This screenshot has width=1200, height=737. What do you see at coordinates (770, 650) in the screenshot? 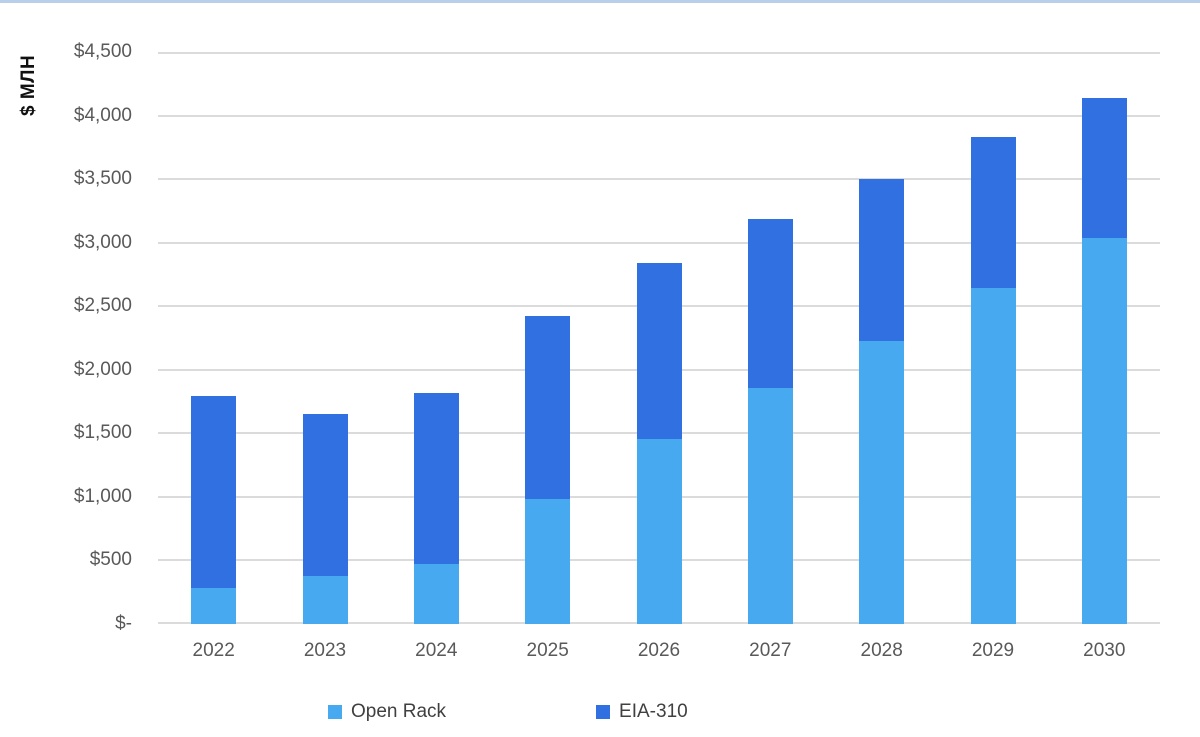
I see `x-tick-label: 2027` at bounding box center [770, 650].